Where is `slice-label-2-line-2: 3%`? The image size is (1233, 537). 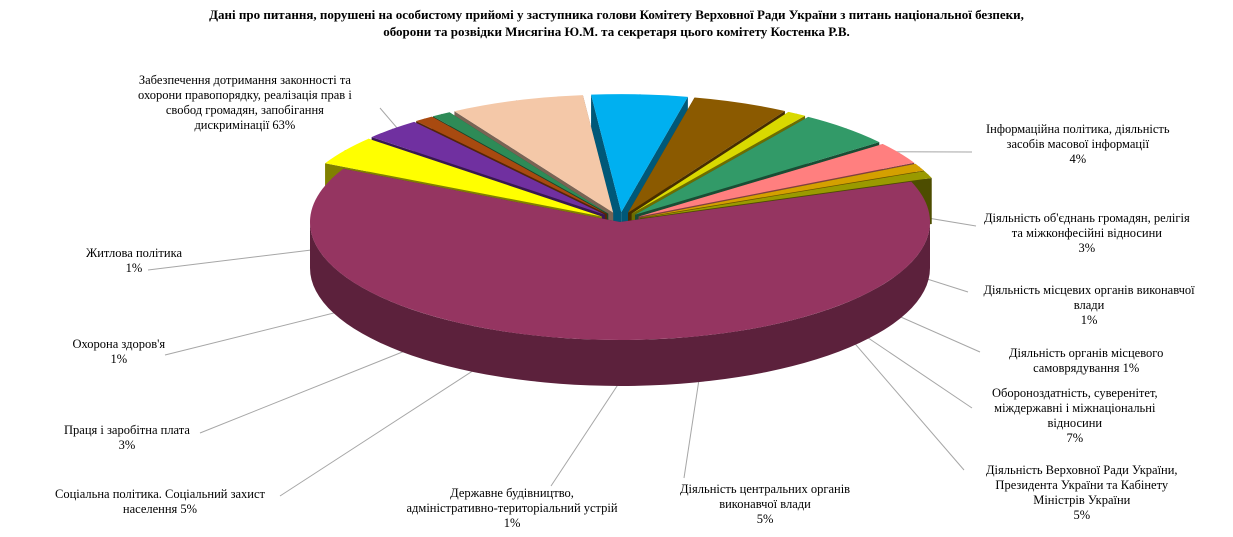
slice-label-2-line-2: 3% is located at coordinates (1087, 248).